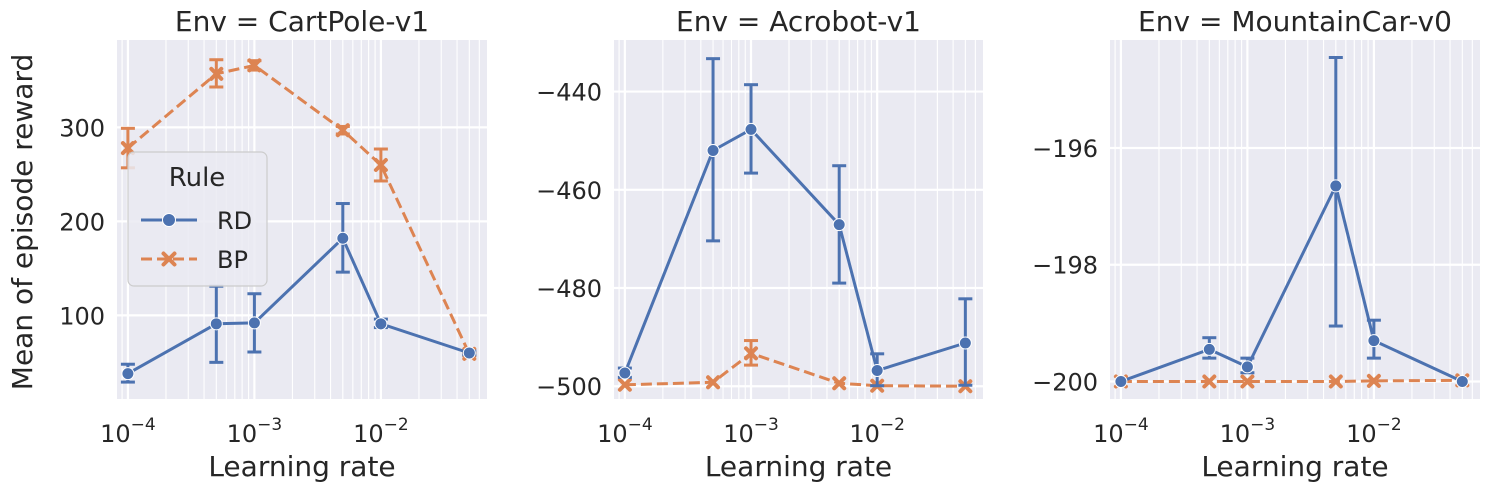 The image size is (1489, 491). I want to click on y-tick-label: −460, so click(569, 191).